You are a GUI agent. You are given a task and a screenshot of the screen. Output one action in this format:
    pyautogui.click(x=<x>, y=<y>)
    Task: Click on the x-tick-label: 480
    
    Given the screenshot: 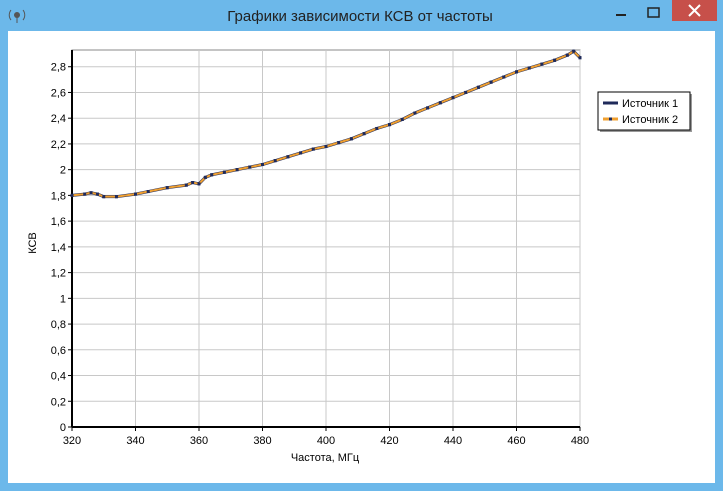 What is the action you would take?
    pyautogui.click(x=580, y=441)
    